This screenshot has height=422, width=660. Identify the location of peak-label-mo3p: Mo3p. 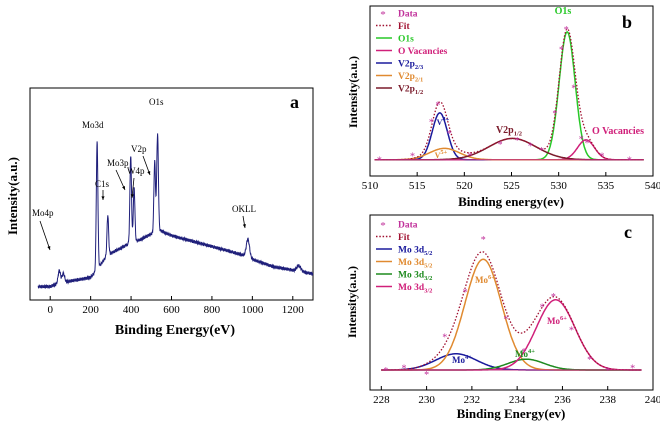
(118, 163).